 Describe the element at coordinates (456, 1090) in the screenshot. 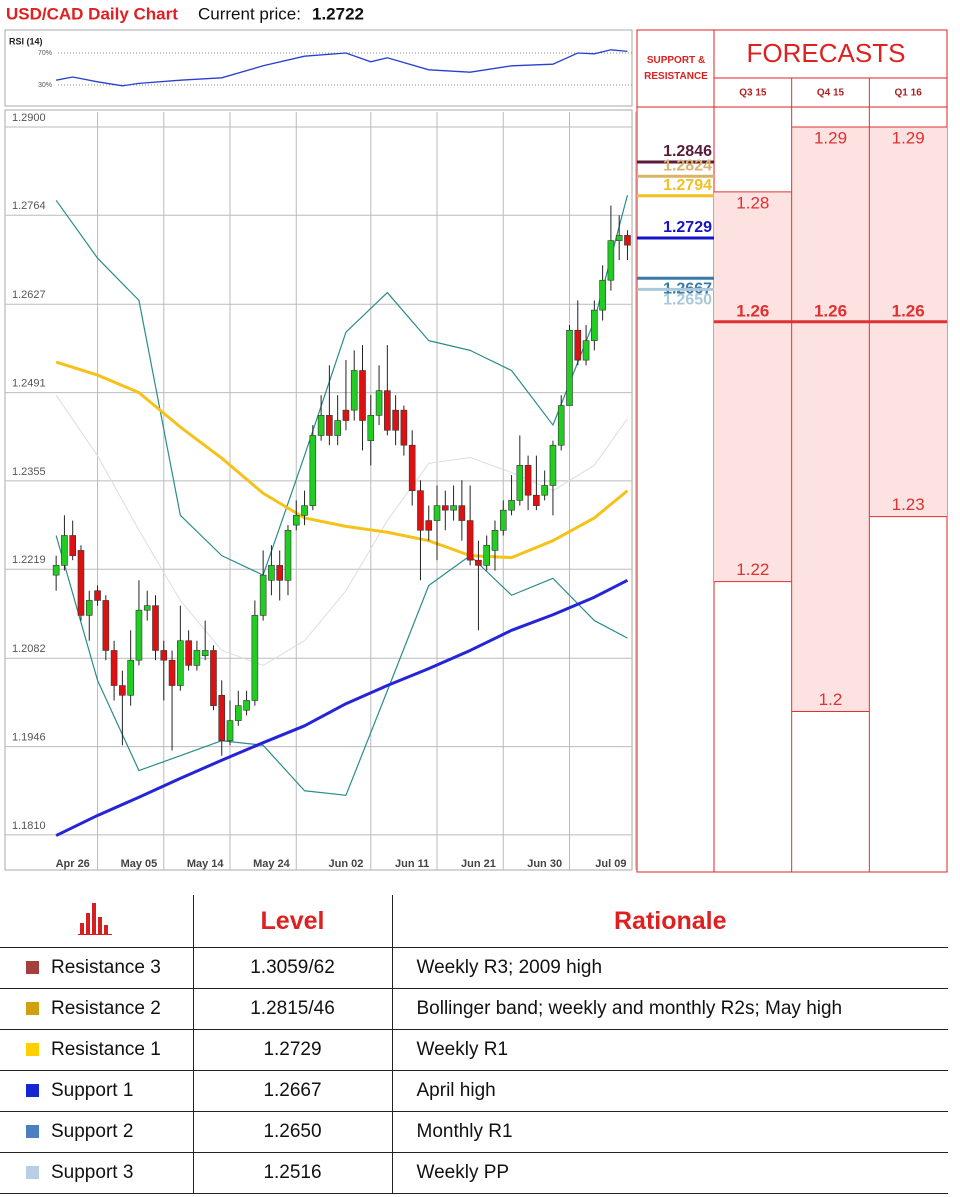

I see `cell-text: April high` at that location.